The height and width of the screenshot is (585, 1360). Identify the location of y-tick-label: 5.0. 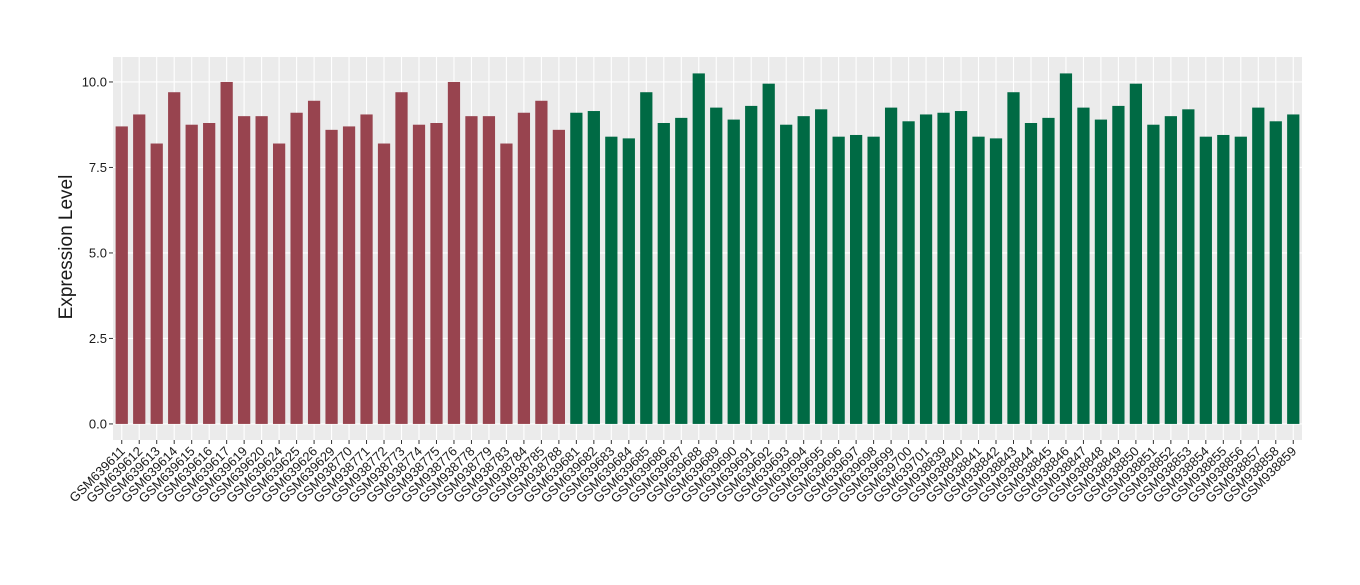
(98, 252).